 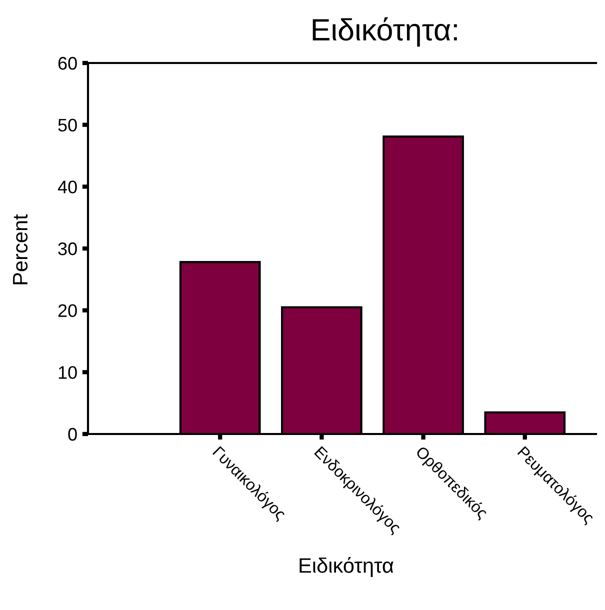 I want to click on y-tick-label: 30, so click(x=67, y=249).